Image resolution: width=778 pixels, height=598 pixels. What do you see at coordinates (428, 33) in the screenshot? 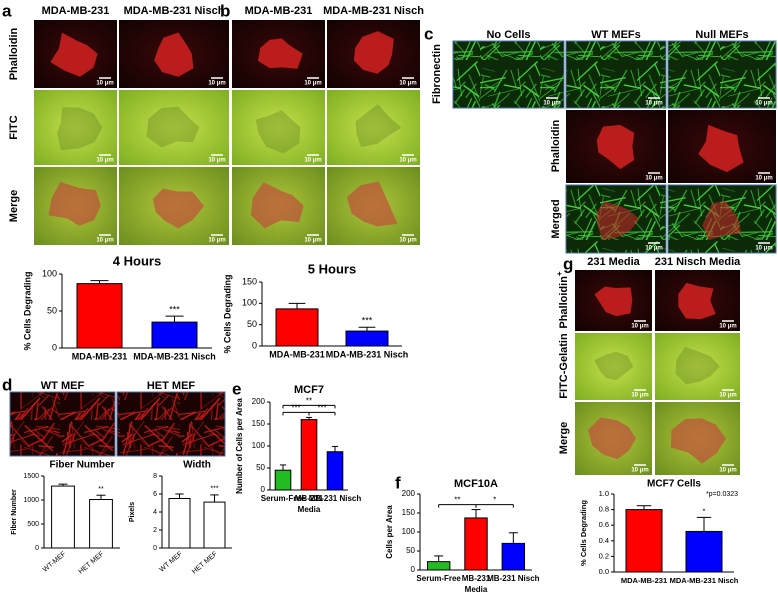
I see `panel-label: c` at bounding box center [428, 33].